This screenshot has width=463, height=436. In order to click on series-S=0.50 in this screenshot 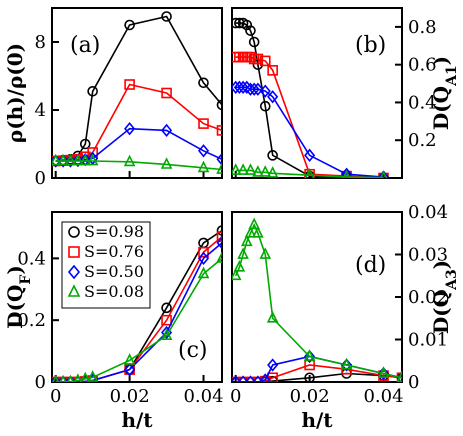, I will do `click(311, 129)`.